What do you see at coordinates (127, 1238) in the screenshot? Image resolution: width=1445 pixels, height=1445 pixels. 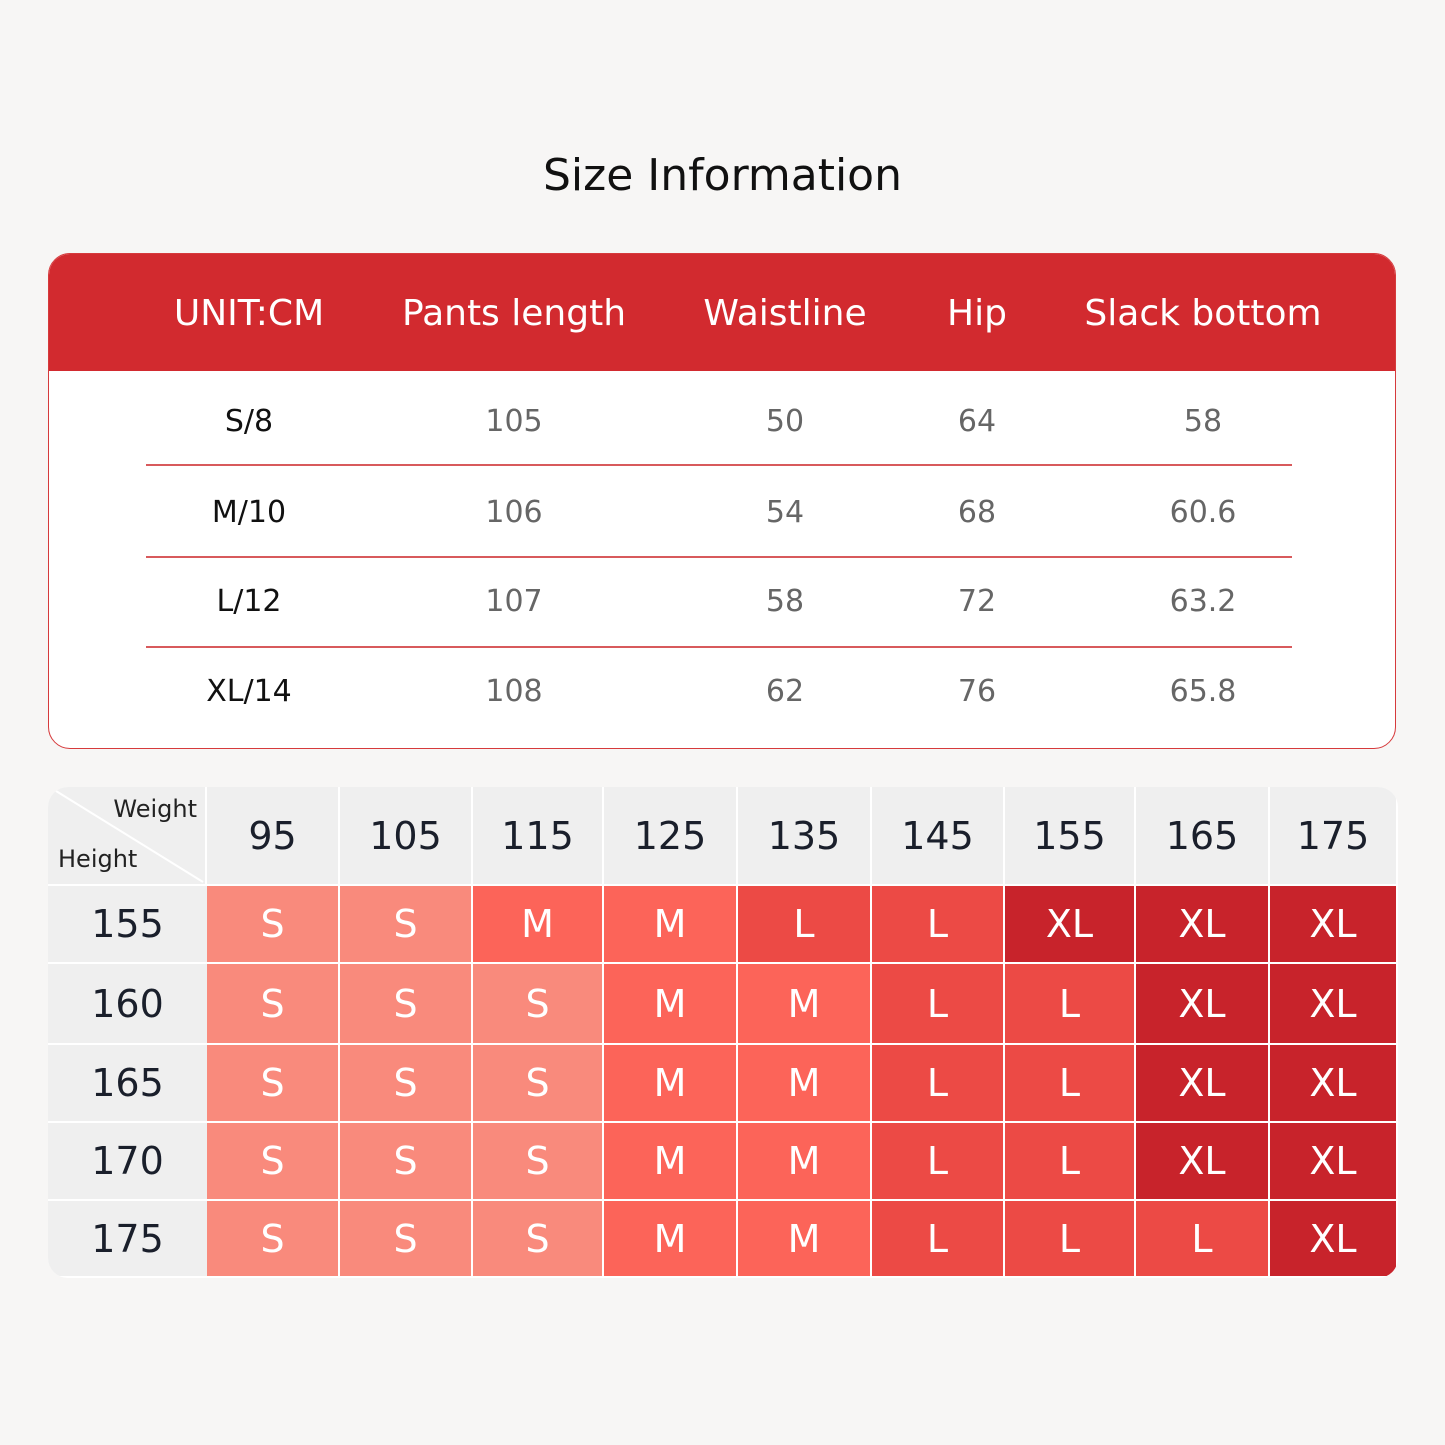 I see `height-header: 175` at bounding box center [127, 1238].